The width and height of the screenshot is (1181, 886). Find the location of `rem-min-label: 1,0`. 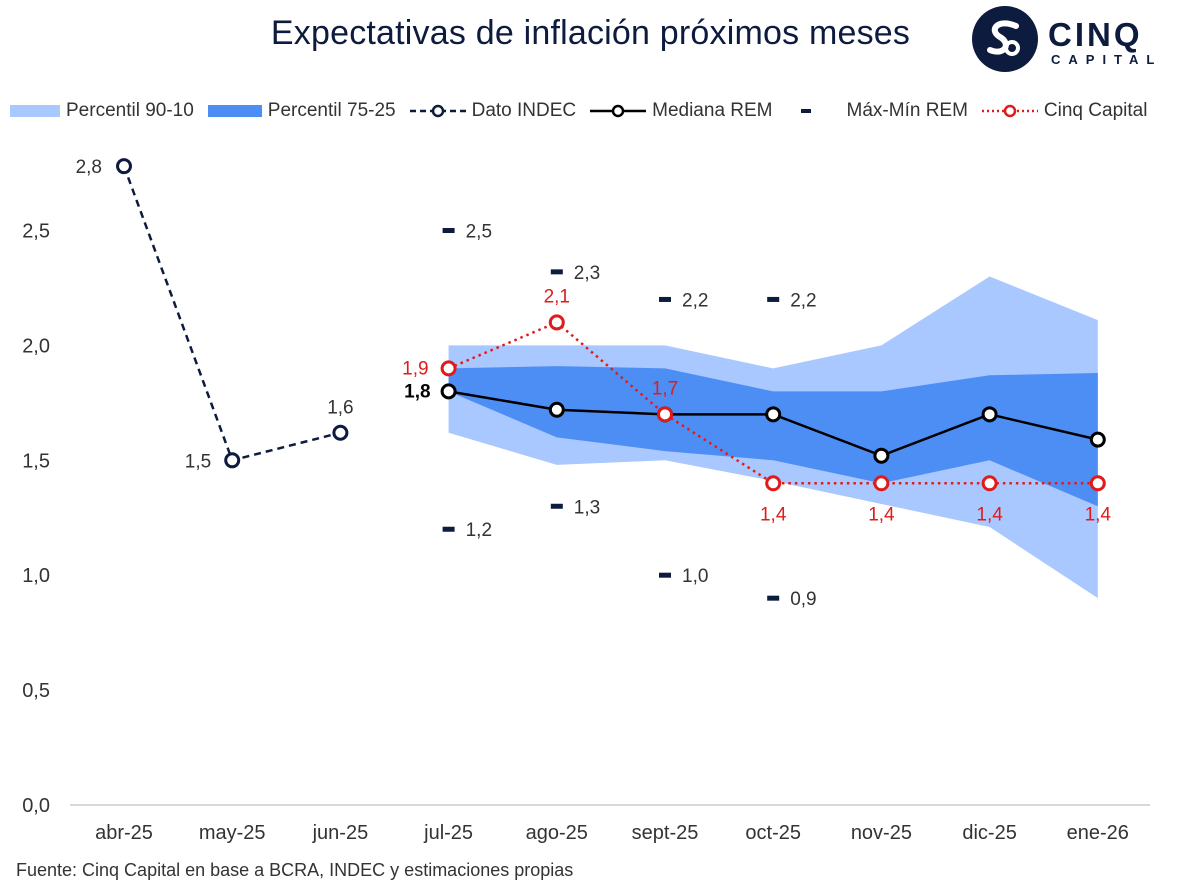

rem-min-label: 1,0 is located at coordinates (695, 576).